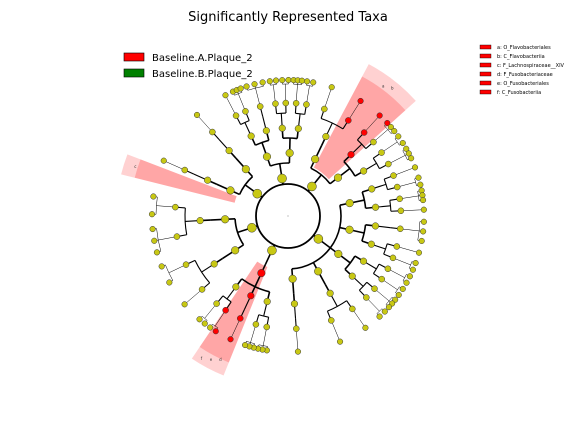 This screenshot has width=576, height=432. I want to click on sector-letter: b, so click(392, 87).